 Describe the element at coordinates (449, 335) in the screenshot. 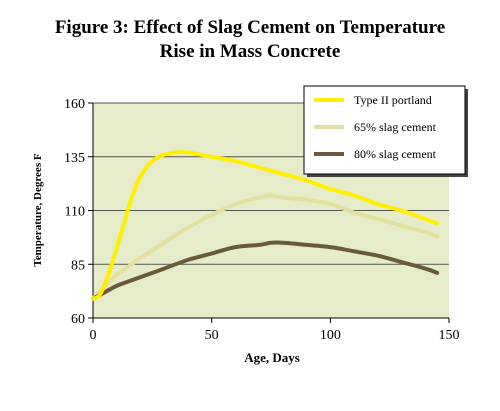

I see `x-tick-label: 150` at that location.